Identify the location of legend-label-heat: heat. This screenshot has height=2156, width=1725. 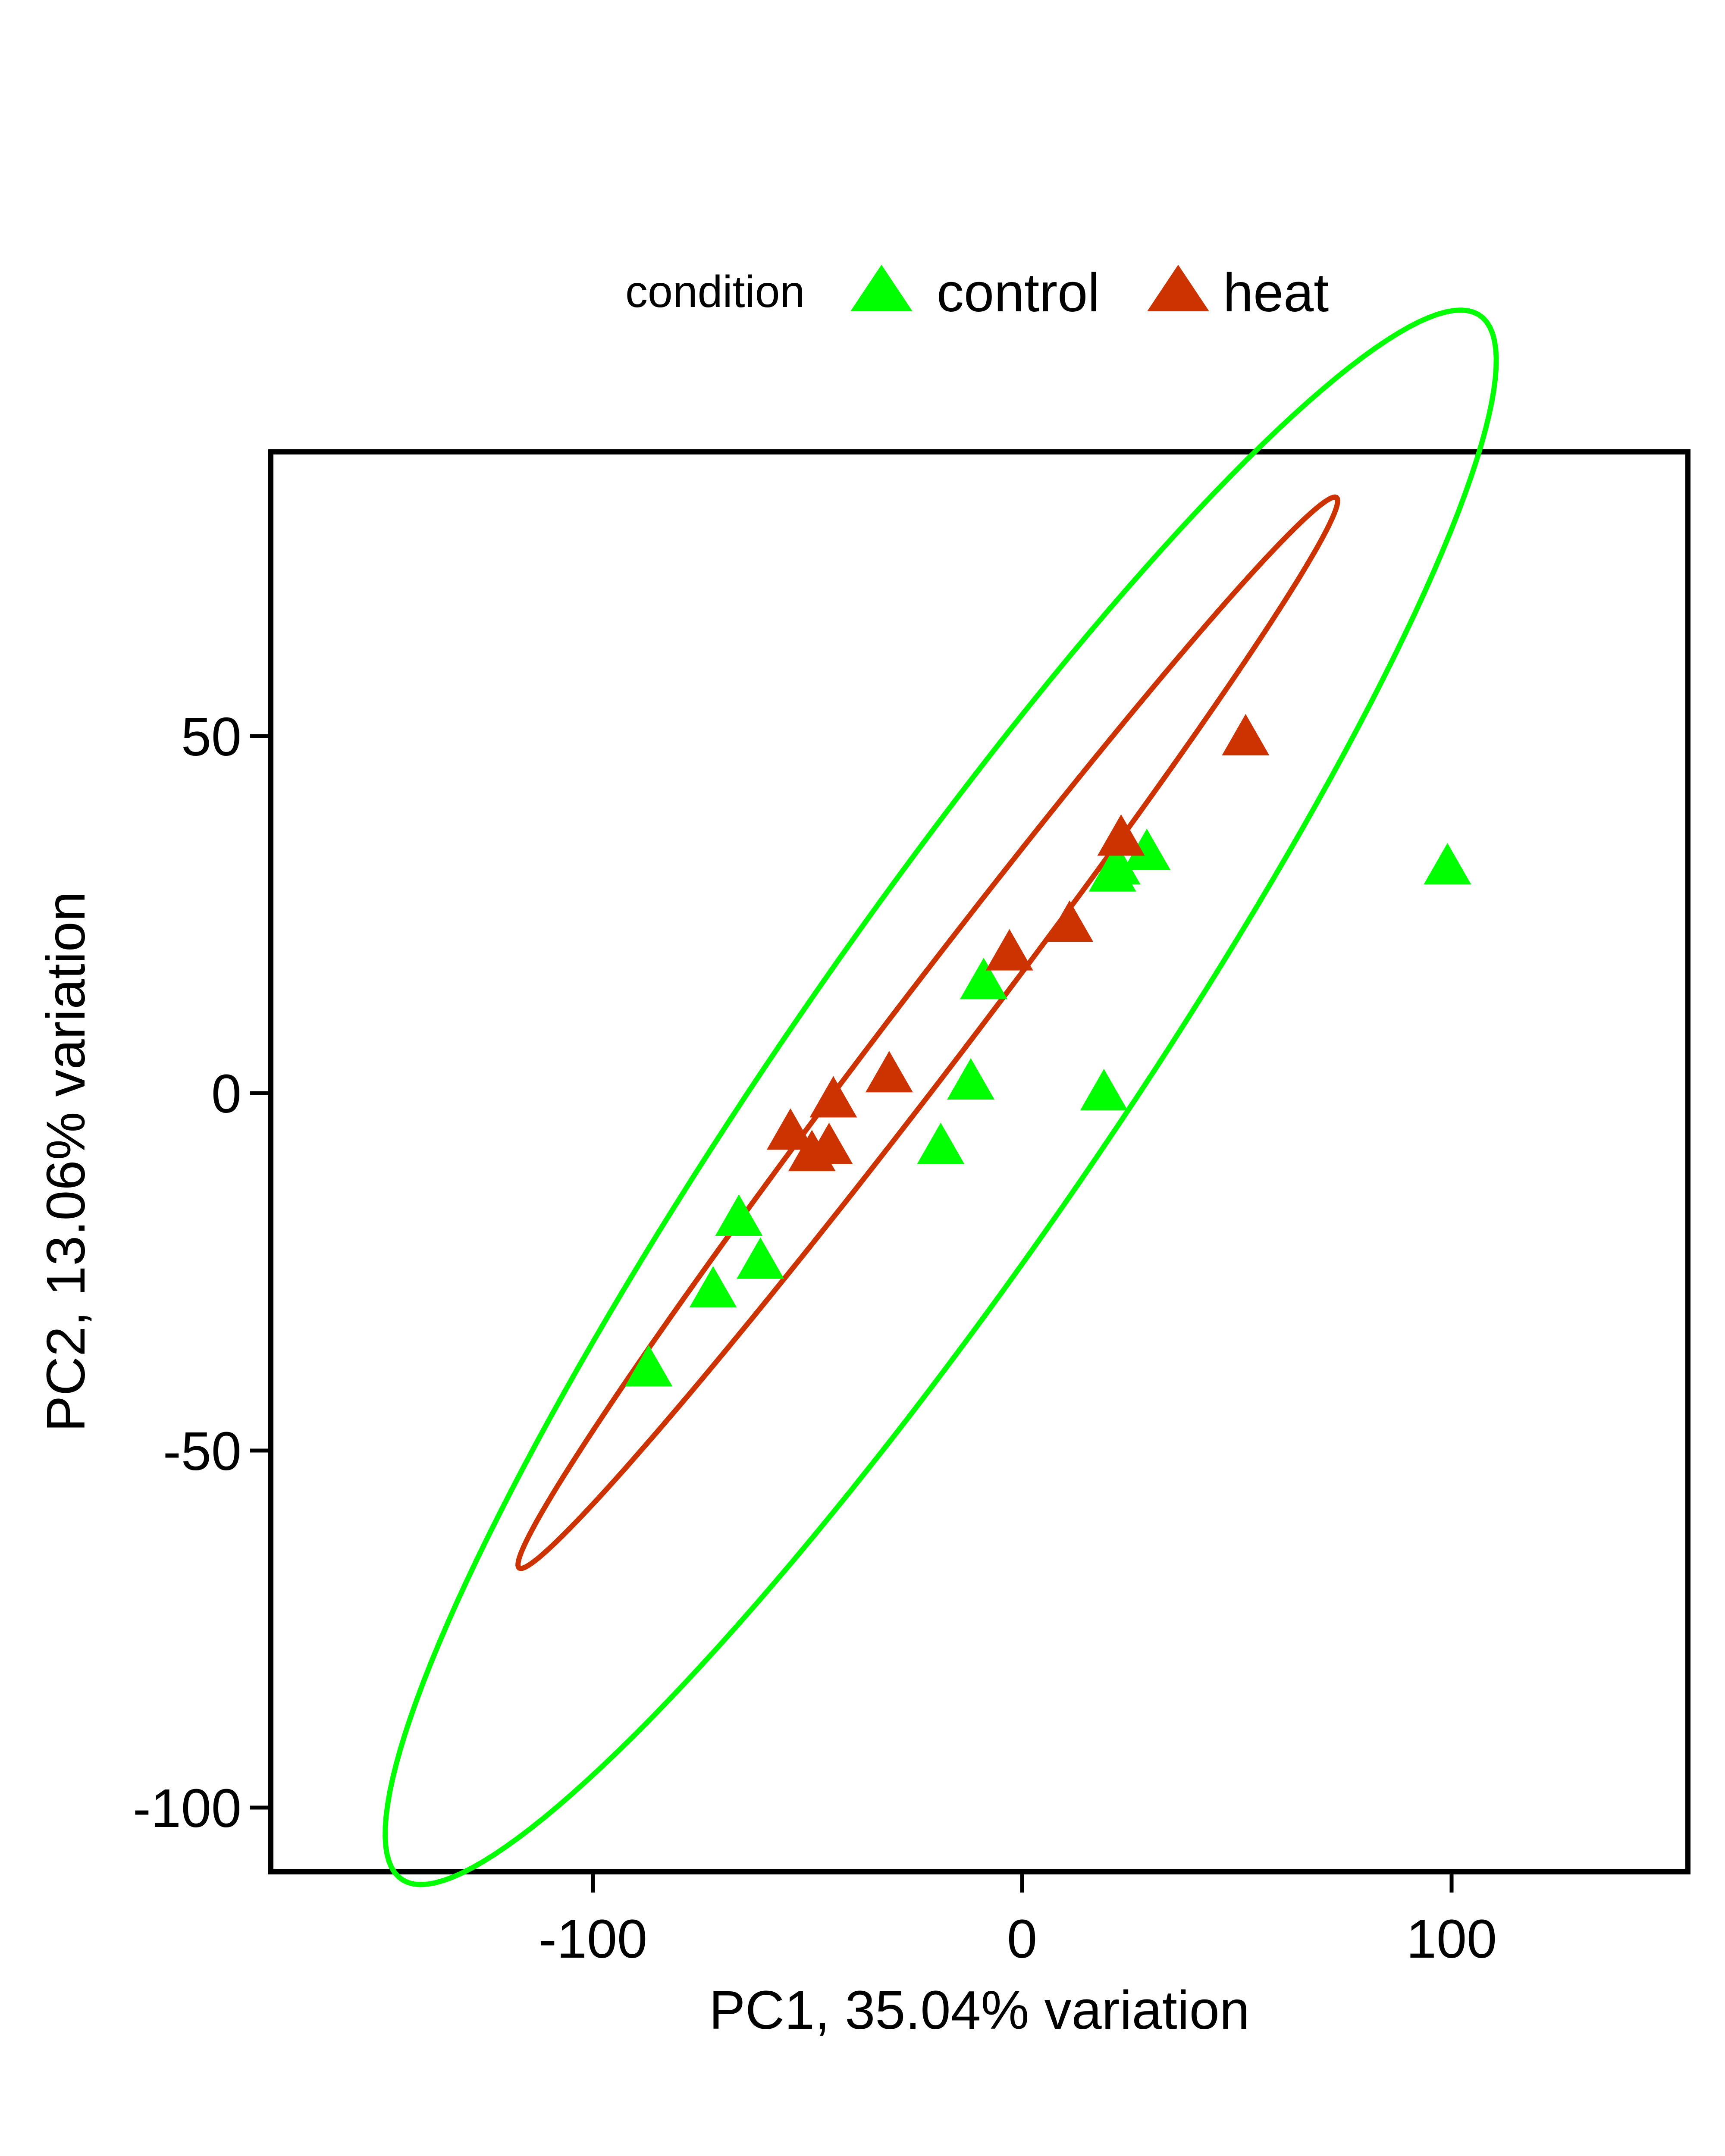
(1276, 292).